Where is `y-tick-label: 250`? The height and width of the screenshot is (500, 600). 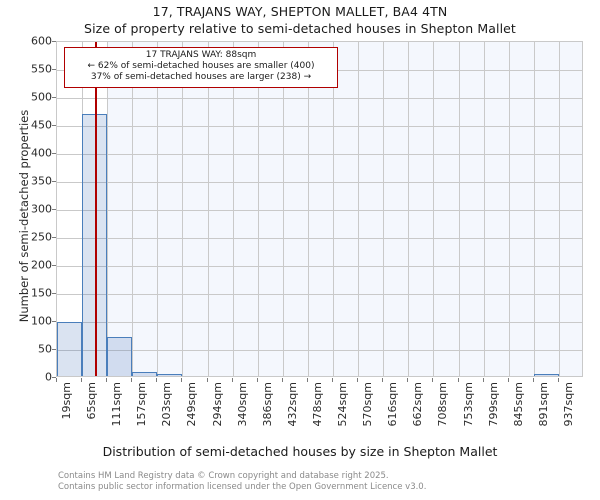 y-tick-label: 250 is located at coordinates (41, 237).